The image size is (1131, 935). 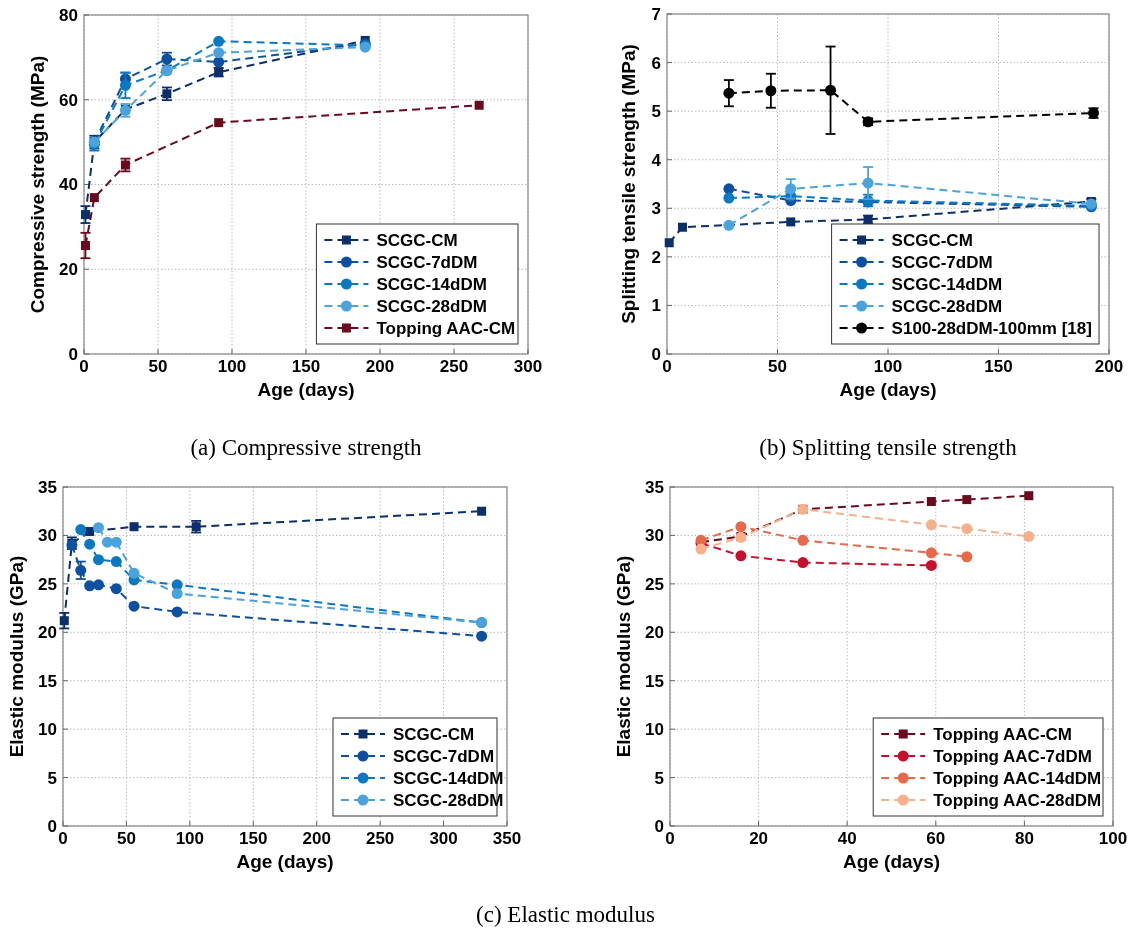 I want to click on y-tick-label: 60, so click(x=68, y=100).